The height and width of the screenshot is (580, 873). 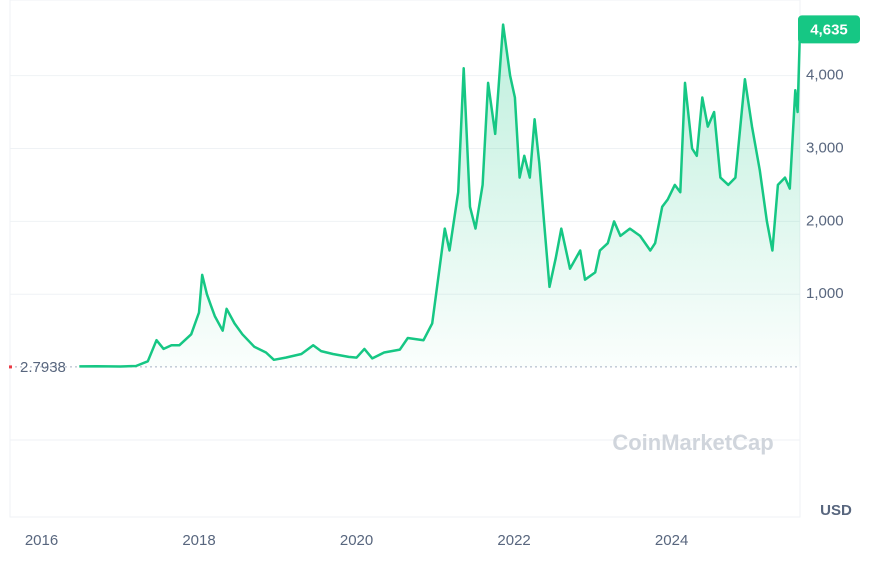 I want to click on currency-label: USD, so click(x=836, y=510).